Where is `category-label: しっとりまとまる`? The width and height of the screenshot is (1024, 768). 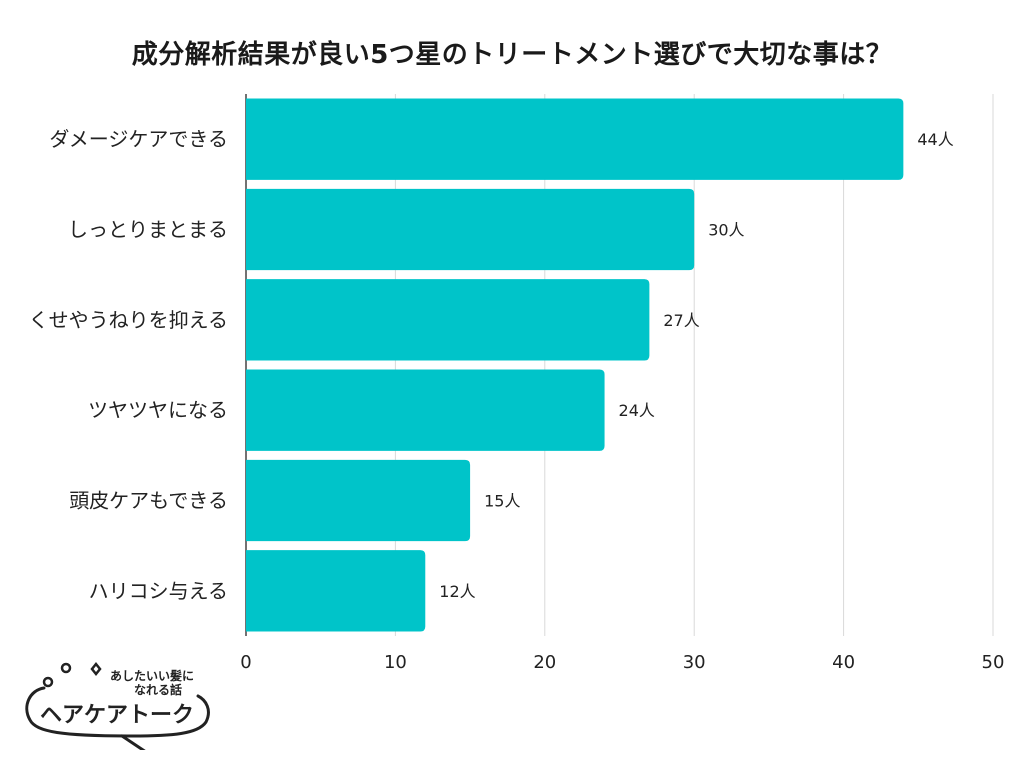
category-label: しっとりまとまる is located at coordinates (148, 230).